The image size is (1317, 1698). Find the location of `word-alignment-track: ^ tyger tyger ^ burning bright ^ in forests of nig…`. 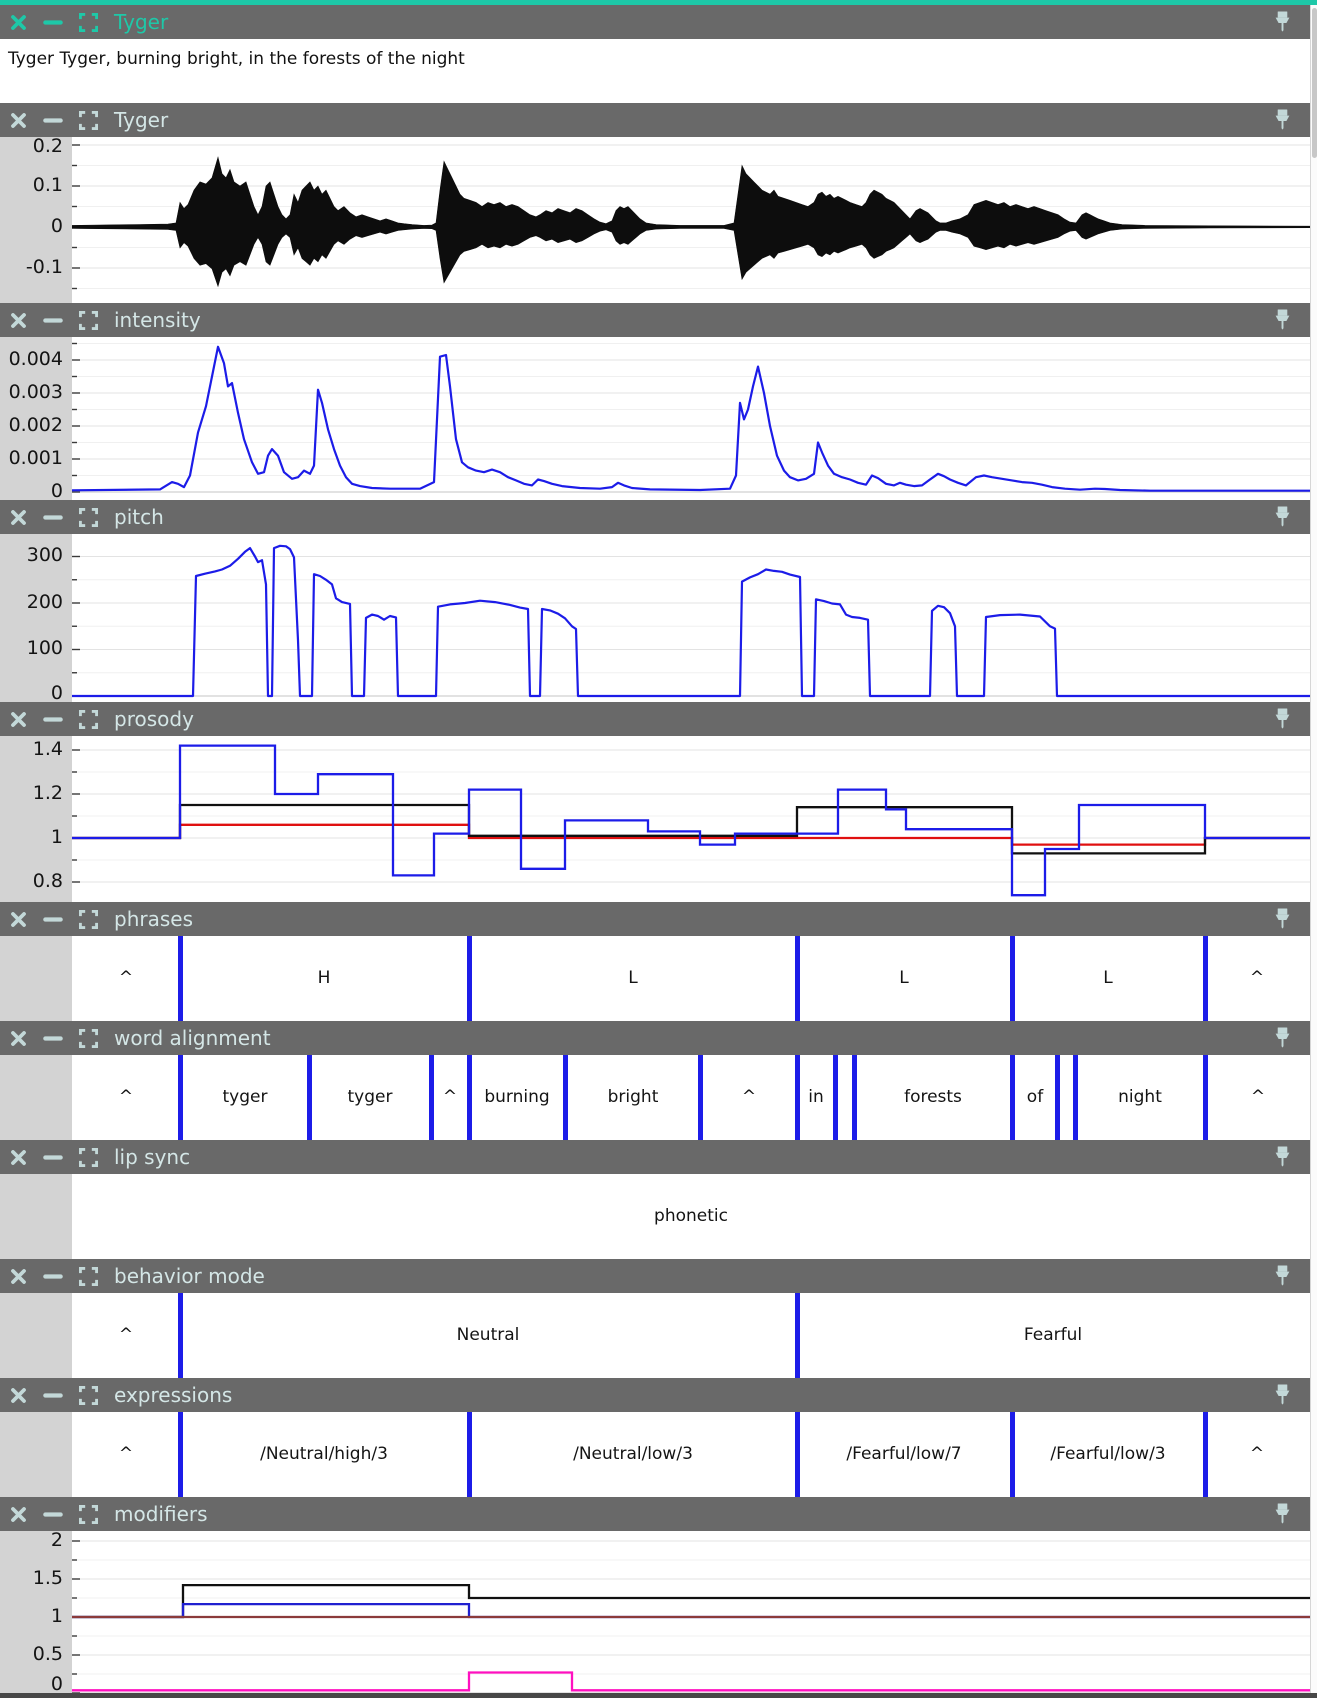

word-alignment-track: ^ tyger tyger ^ burning bright ^ in forests of nig… is located at coordinates (655, 1097).